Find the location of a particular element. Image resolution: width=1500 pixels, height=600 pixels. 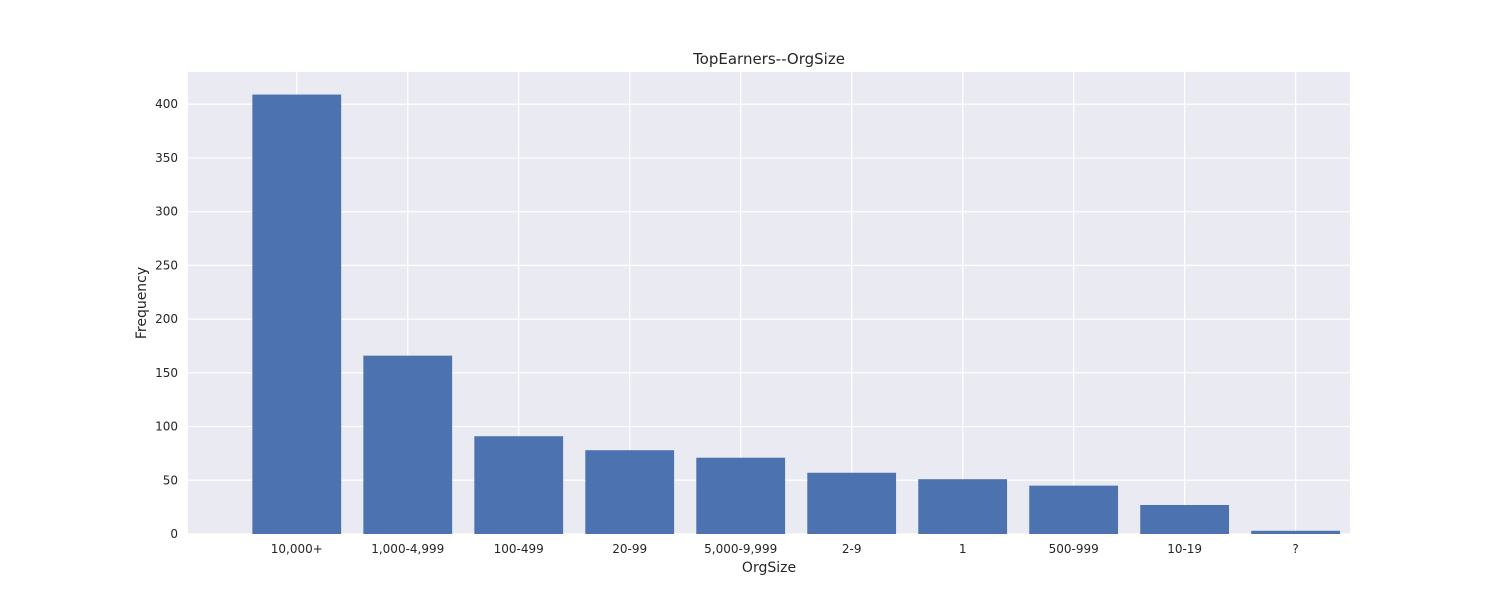

y-tick-label: 350 is located at coordinates (166, 158).